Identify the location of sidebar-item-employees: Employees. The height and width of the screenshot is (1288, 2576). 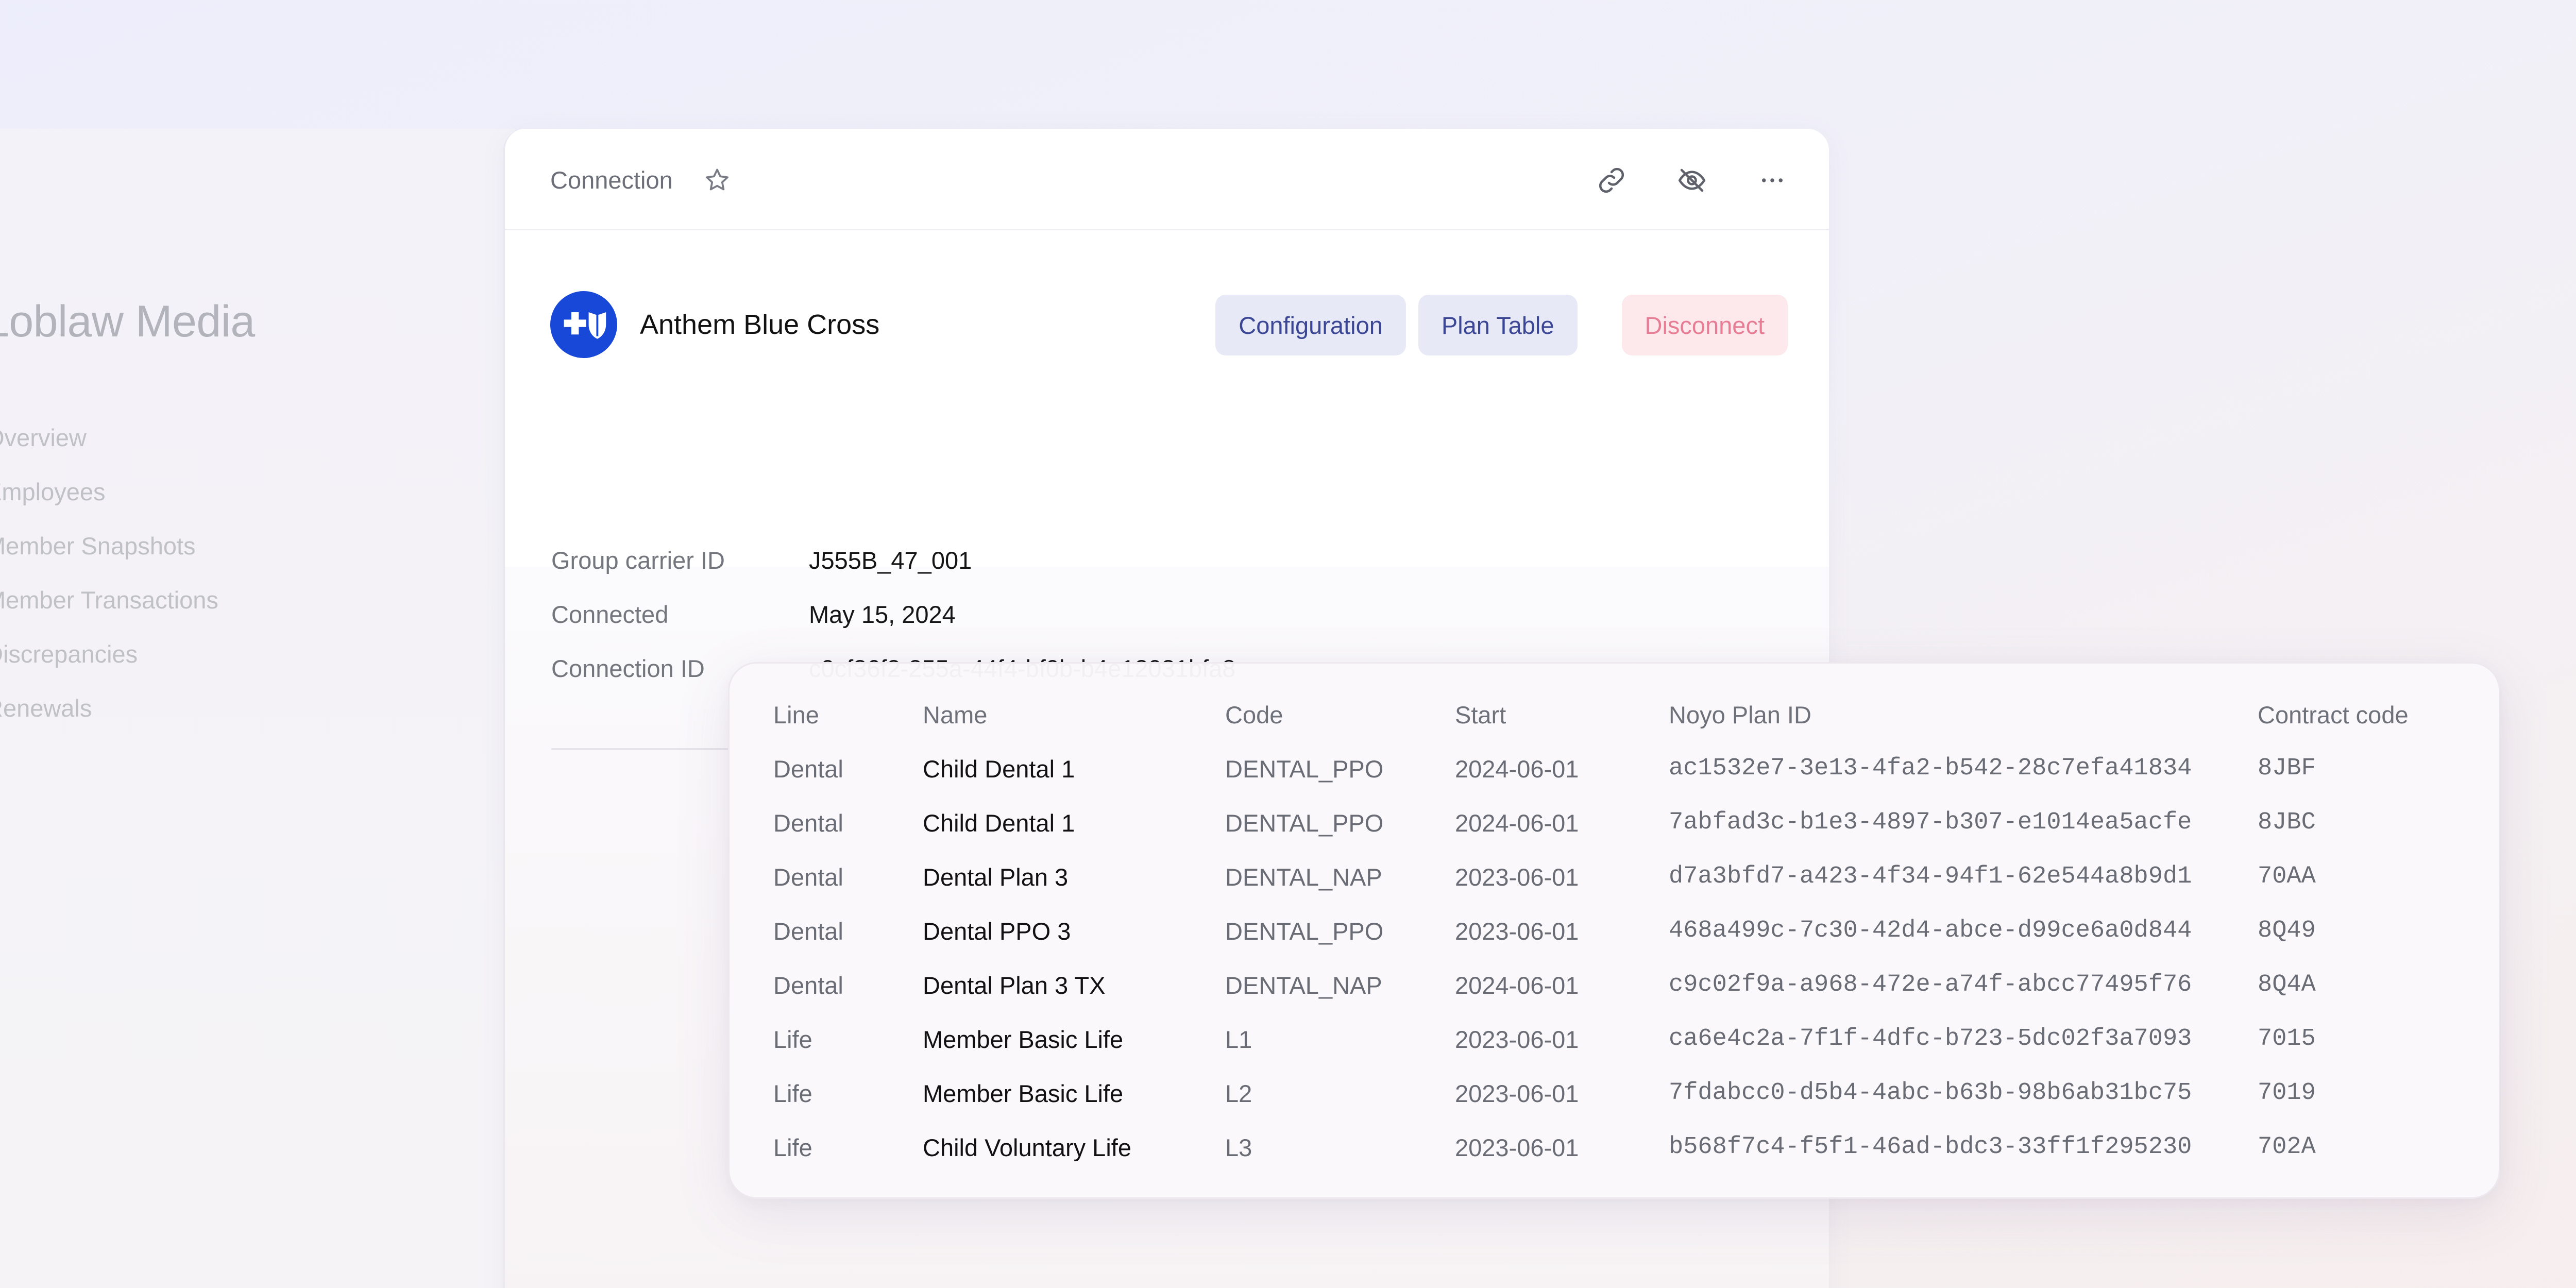
(53, 491).